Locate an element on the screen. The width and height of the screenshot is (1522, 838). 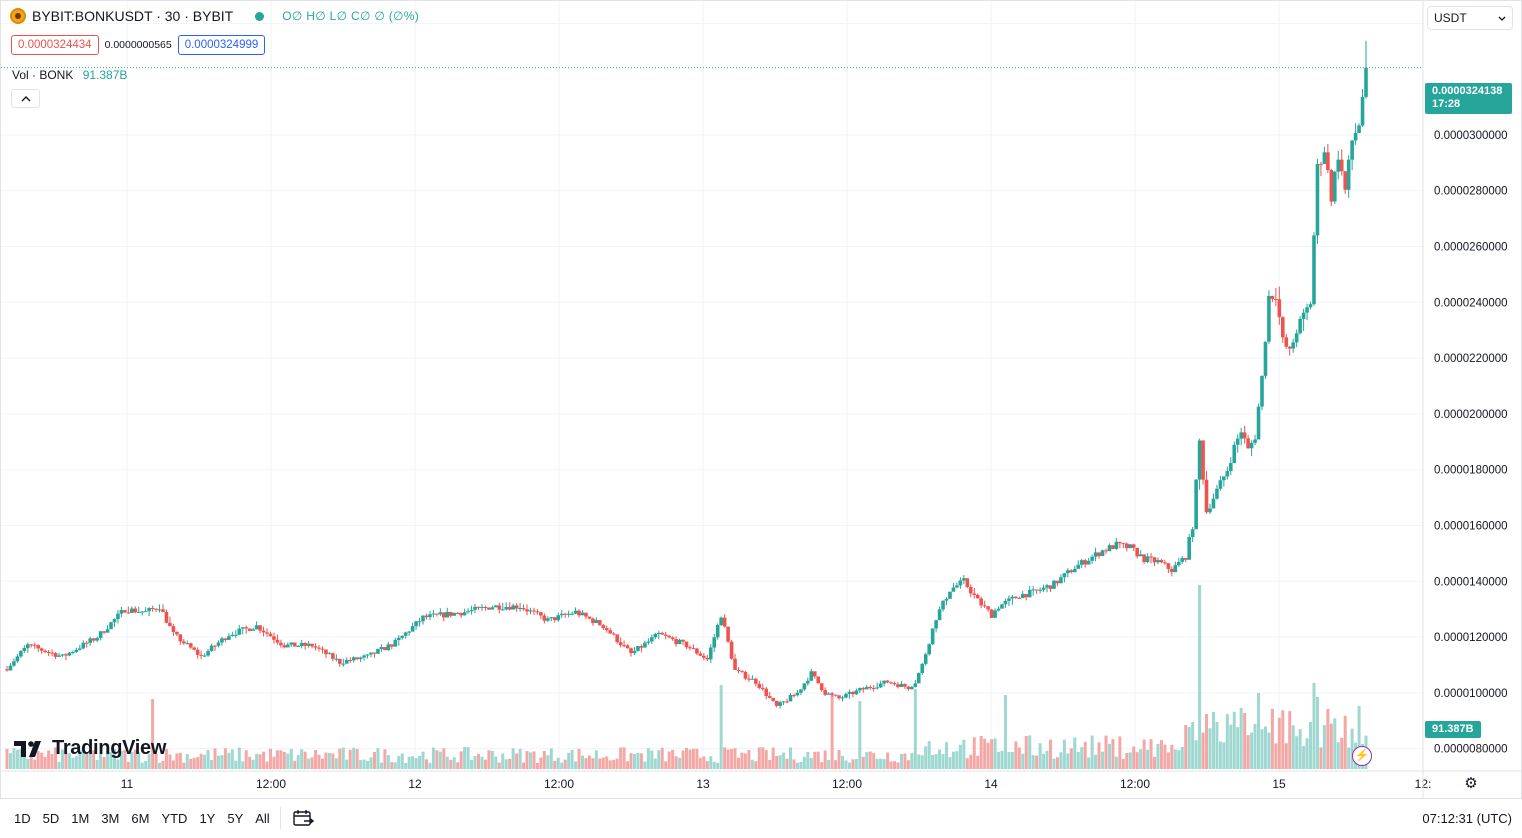
volume-label: Vol · BONK is located at coordinates (43, 75).